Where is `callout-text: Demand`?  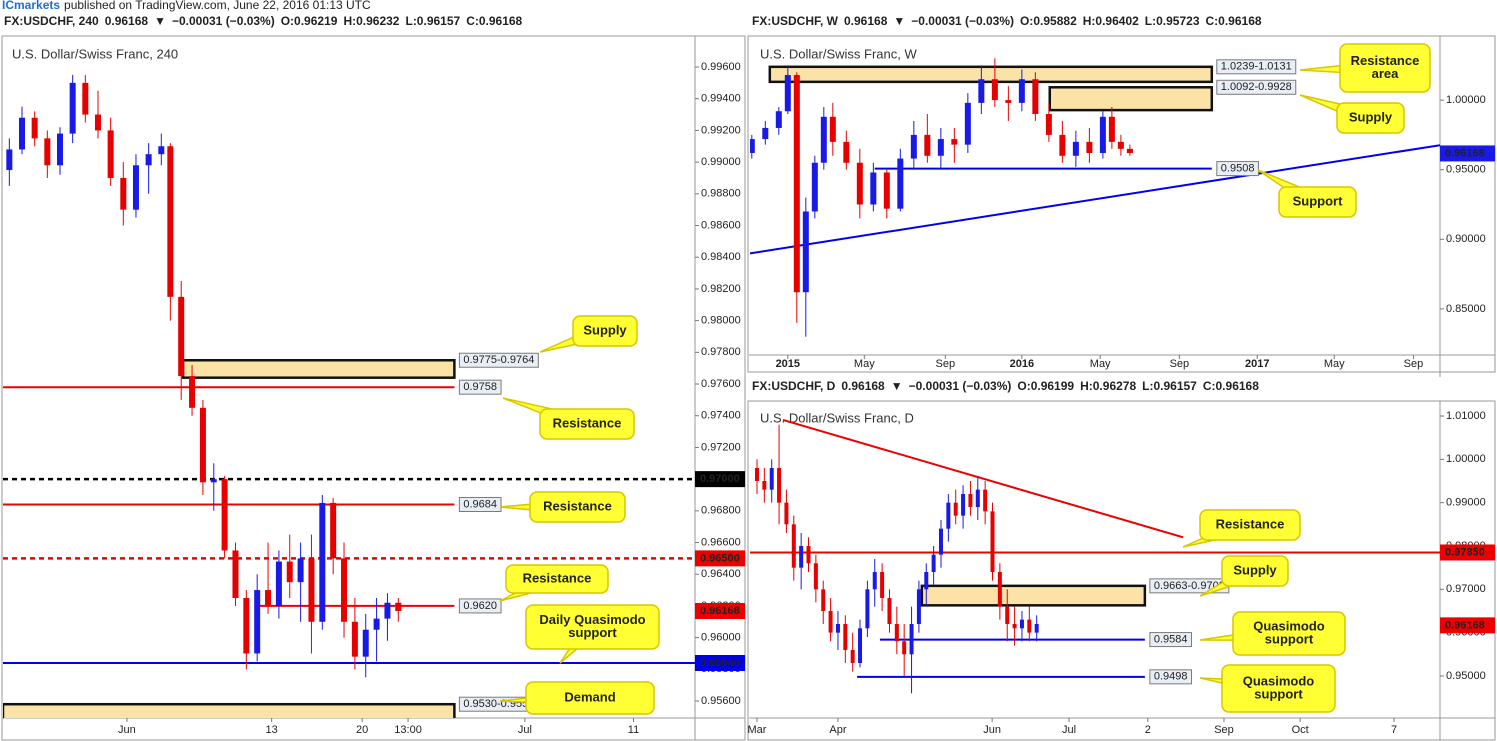 callout-text: Demand is located at coordinates (589, 696).